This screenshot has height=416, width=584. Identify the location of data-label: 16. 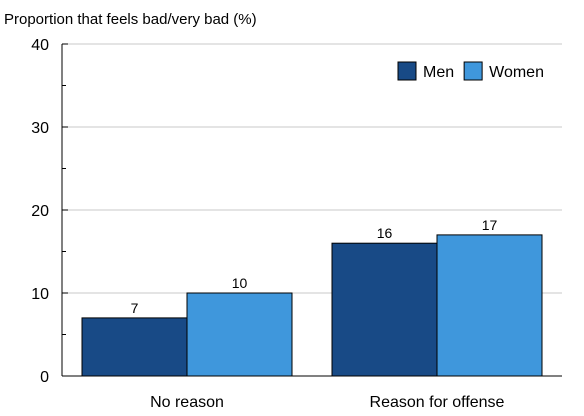
(385, 233).